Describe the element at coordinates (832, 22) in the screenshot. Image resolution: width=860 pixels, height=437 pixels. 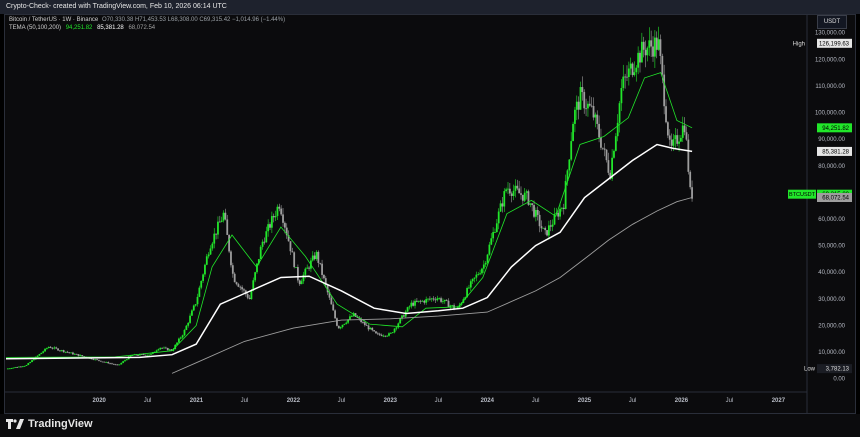
I see `currency-selector: USDT` at that location.